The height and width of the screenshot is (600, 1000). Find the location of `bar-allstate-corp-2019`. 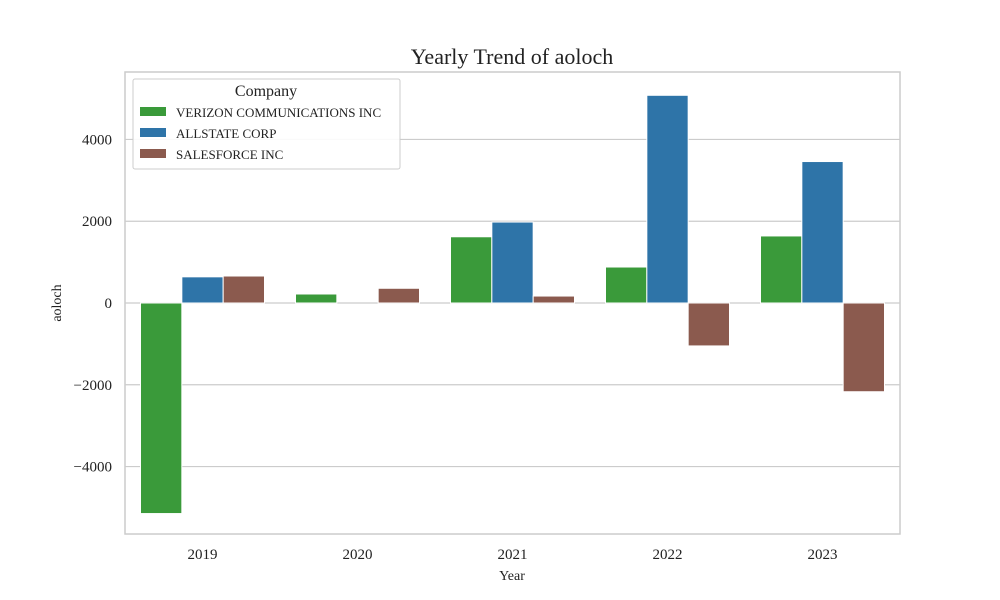

bar-allstate-corp-2019 is located at coordinates (202, 290).